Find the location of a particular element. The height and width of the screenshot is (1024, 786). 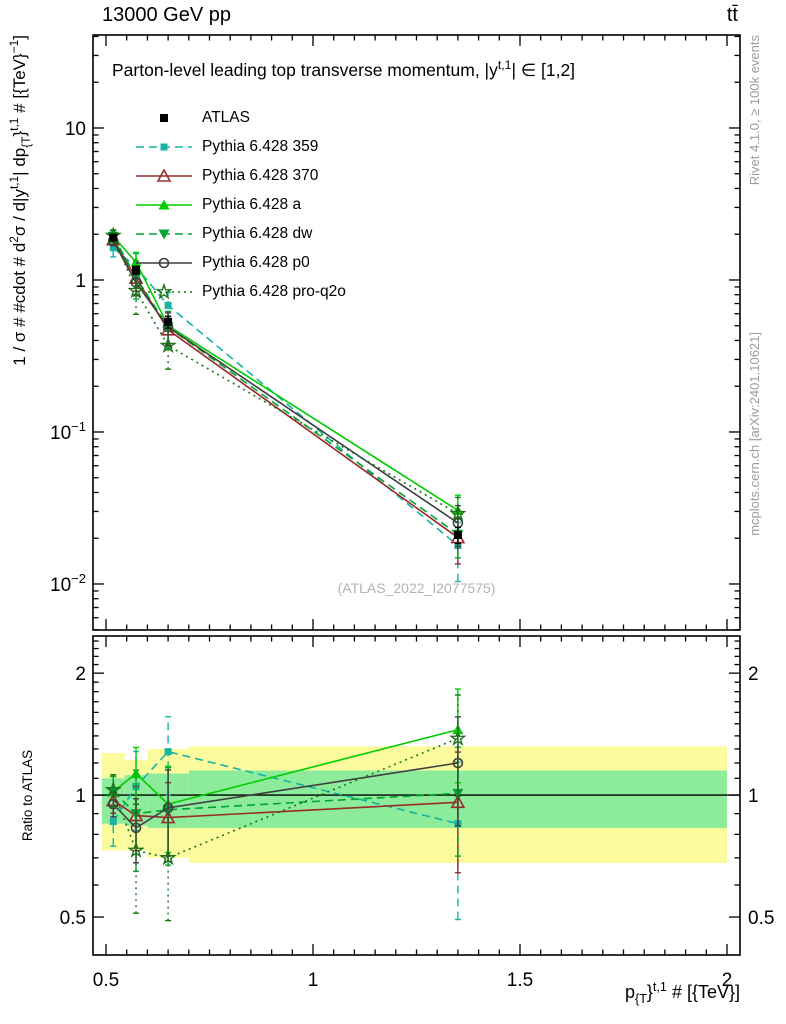

legend-item-pythia-359: Pythia 6.428 359 is located at coordinates (241, 146).